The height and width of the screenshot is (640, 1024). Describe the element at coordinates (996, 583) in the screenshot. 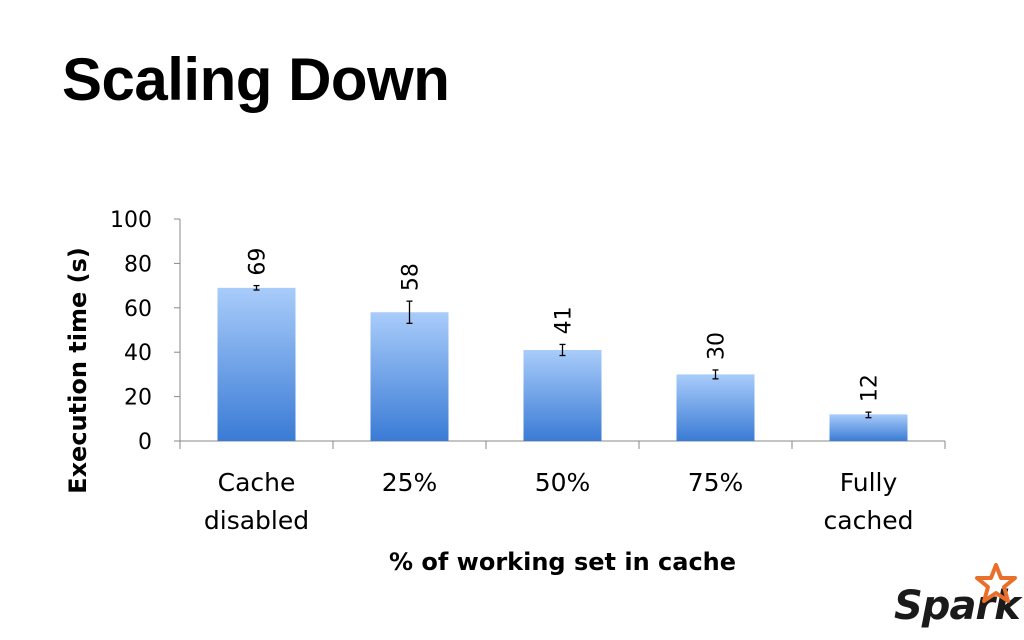

I see `star-icon` at that location.